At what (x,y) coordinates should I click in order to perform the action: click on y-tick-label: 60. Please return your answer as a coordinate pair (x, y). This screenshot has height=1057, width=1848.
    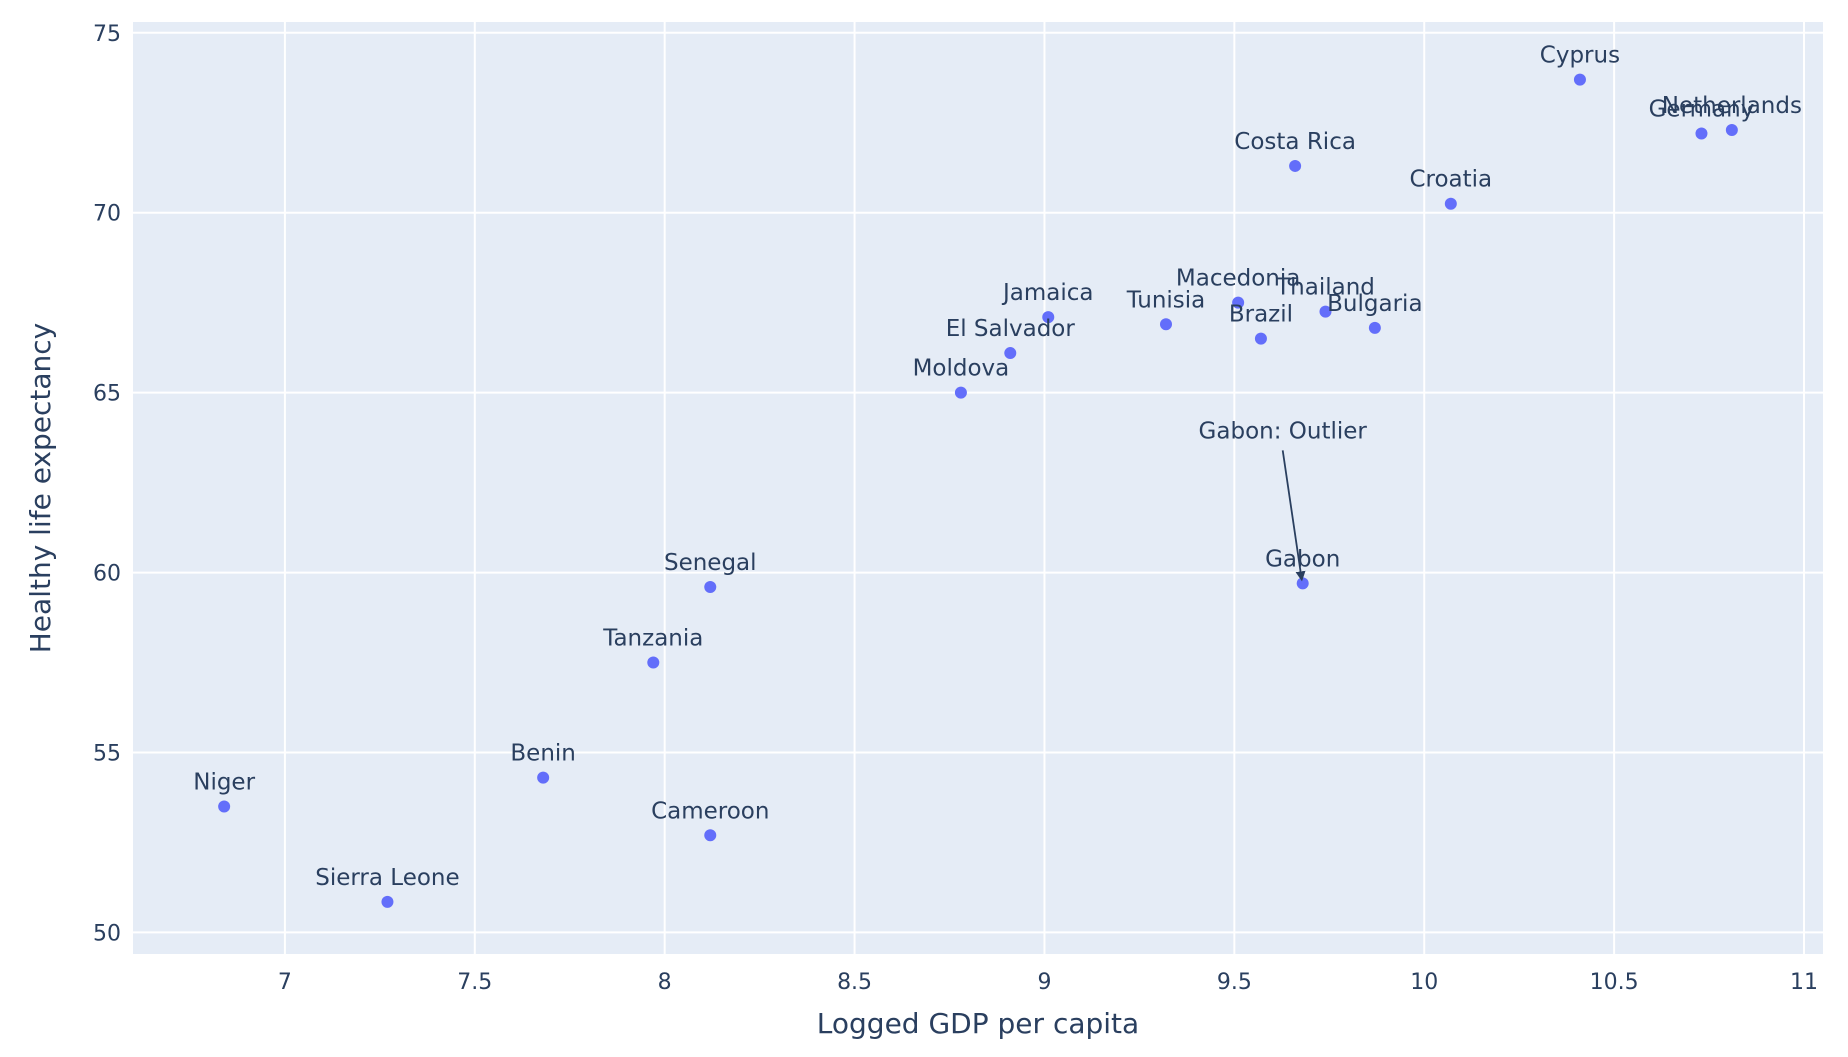
    Looking at the image, I should click on (107, 574).